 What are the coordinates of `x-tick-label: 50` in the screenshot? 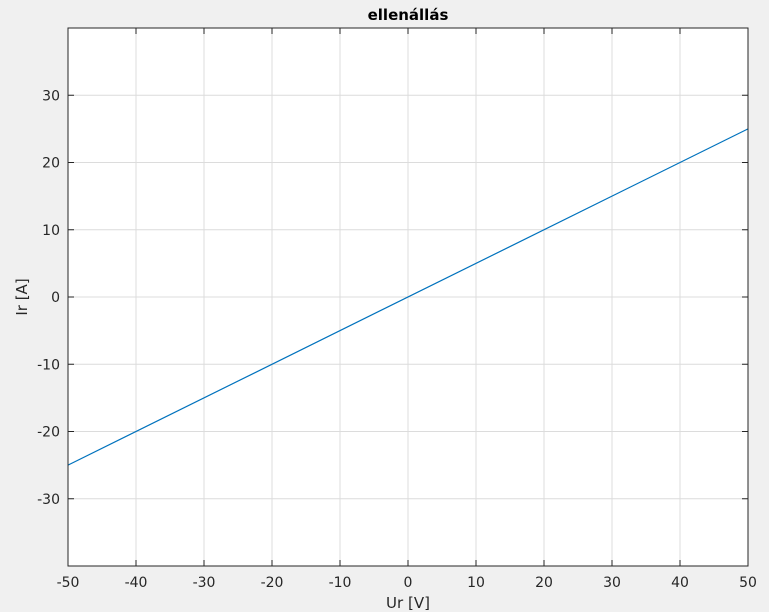 It's located at (748, 583).